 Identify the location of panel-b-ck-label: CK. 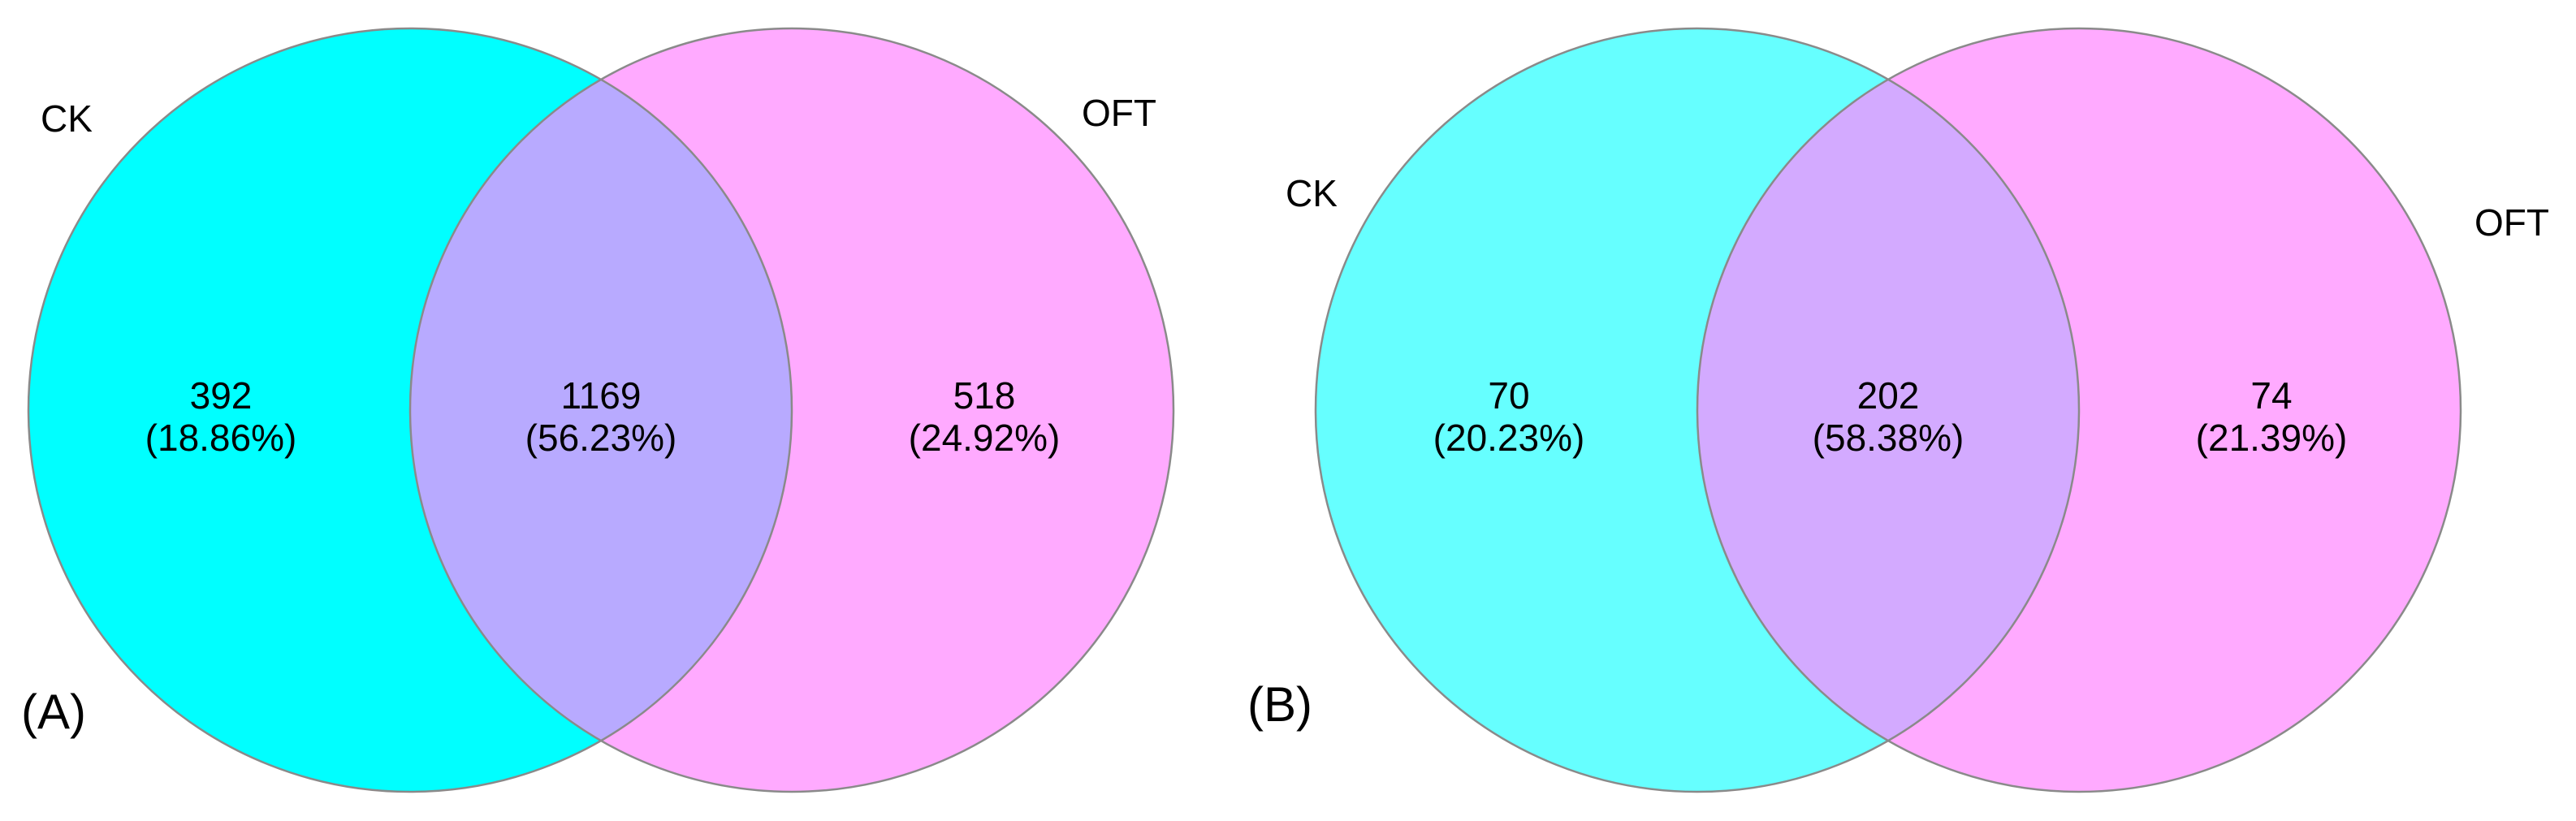
(1312, 193).